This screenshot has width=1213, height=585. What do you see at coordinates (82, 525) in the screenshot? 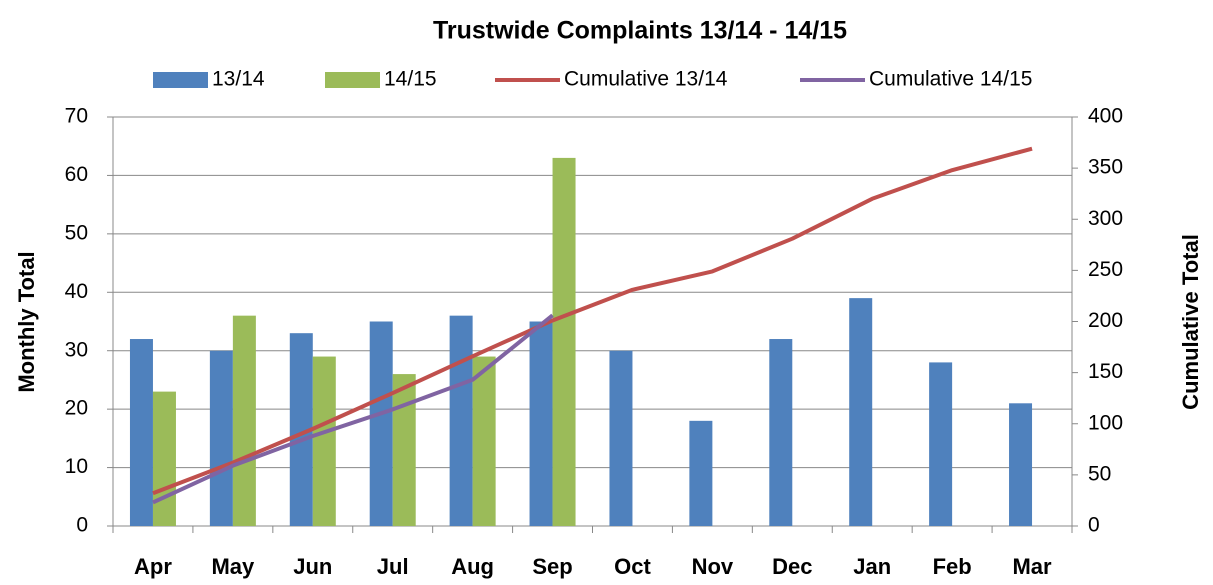
I see `y-tick-label: 0` at bounding box center [82, 525].